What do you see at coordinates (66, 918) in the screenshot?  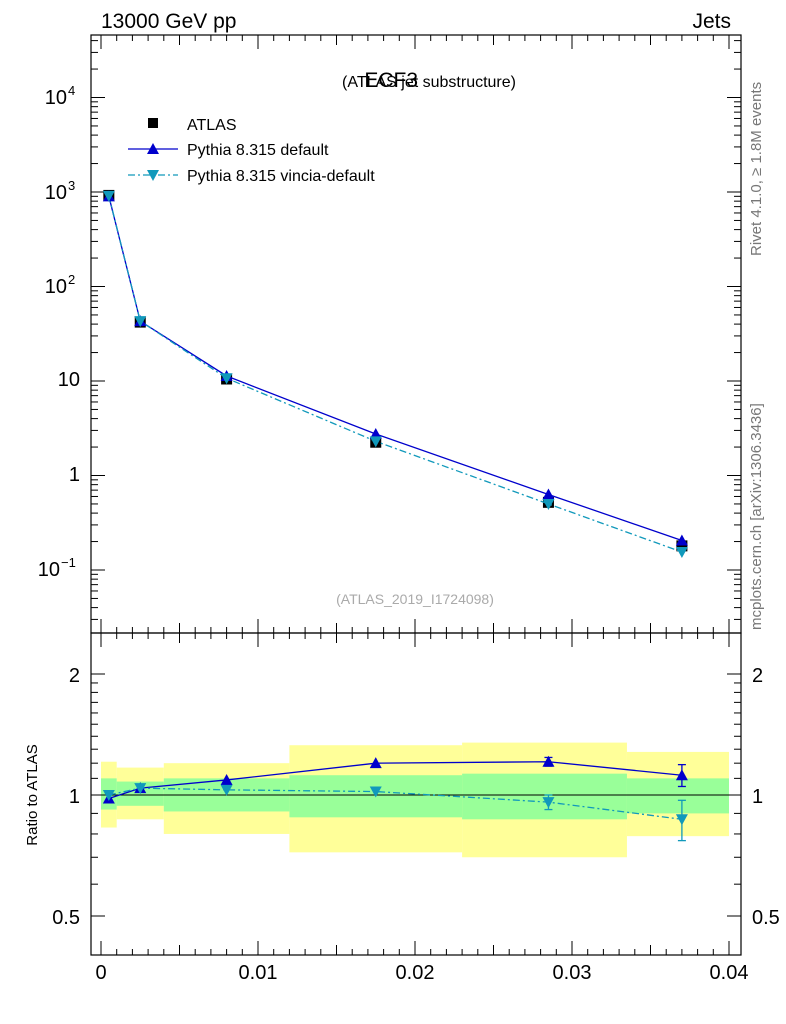 I see `ratio-ytick-05-left: 0.5` at bounding box center [66, 918].